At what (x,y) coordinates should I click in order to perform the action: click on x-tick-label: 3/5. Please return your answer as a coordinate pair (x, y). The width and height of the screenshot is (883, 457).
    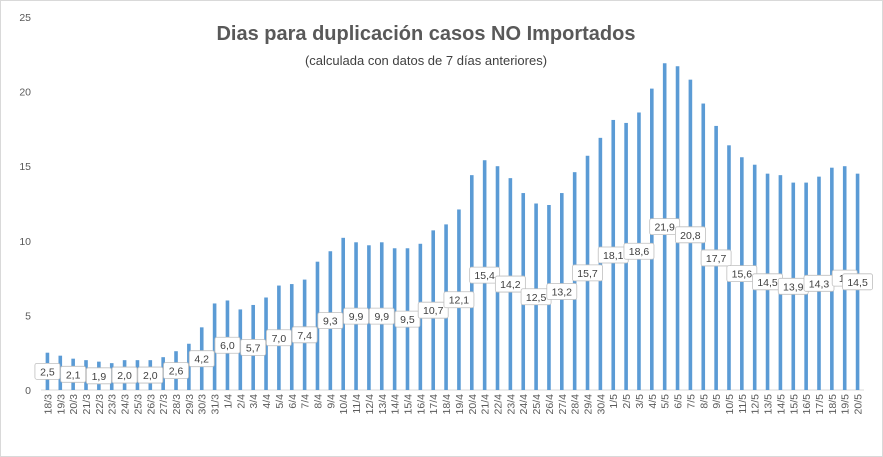
    Looking at the image, I should click on (640, 401).